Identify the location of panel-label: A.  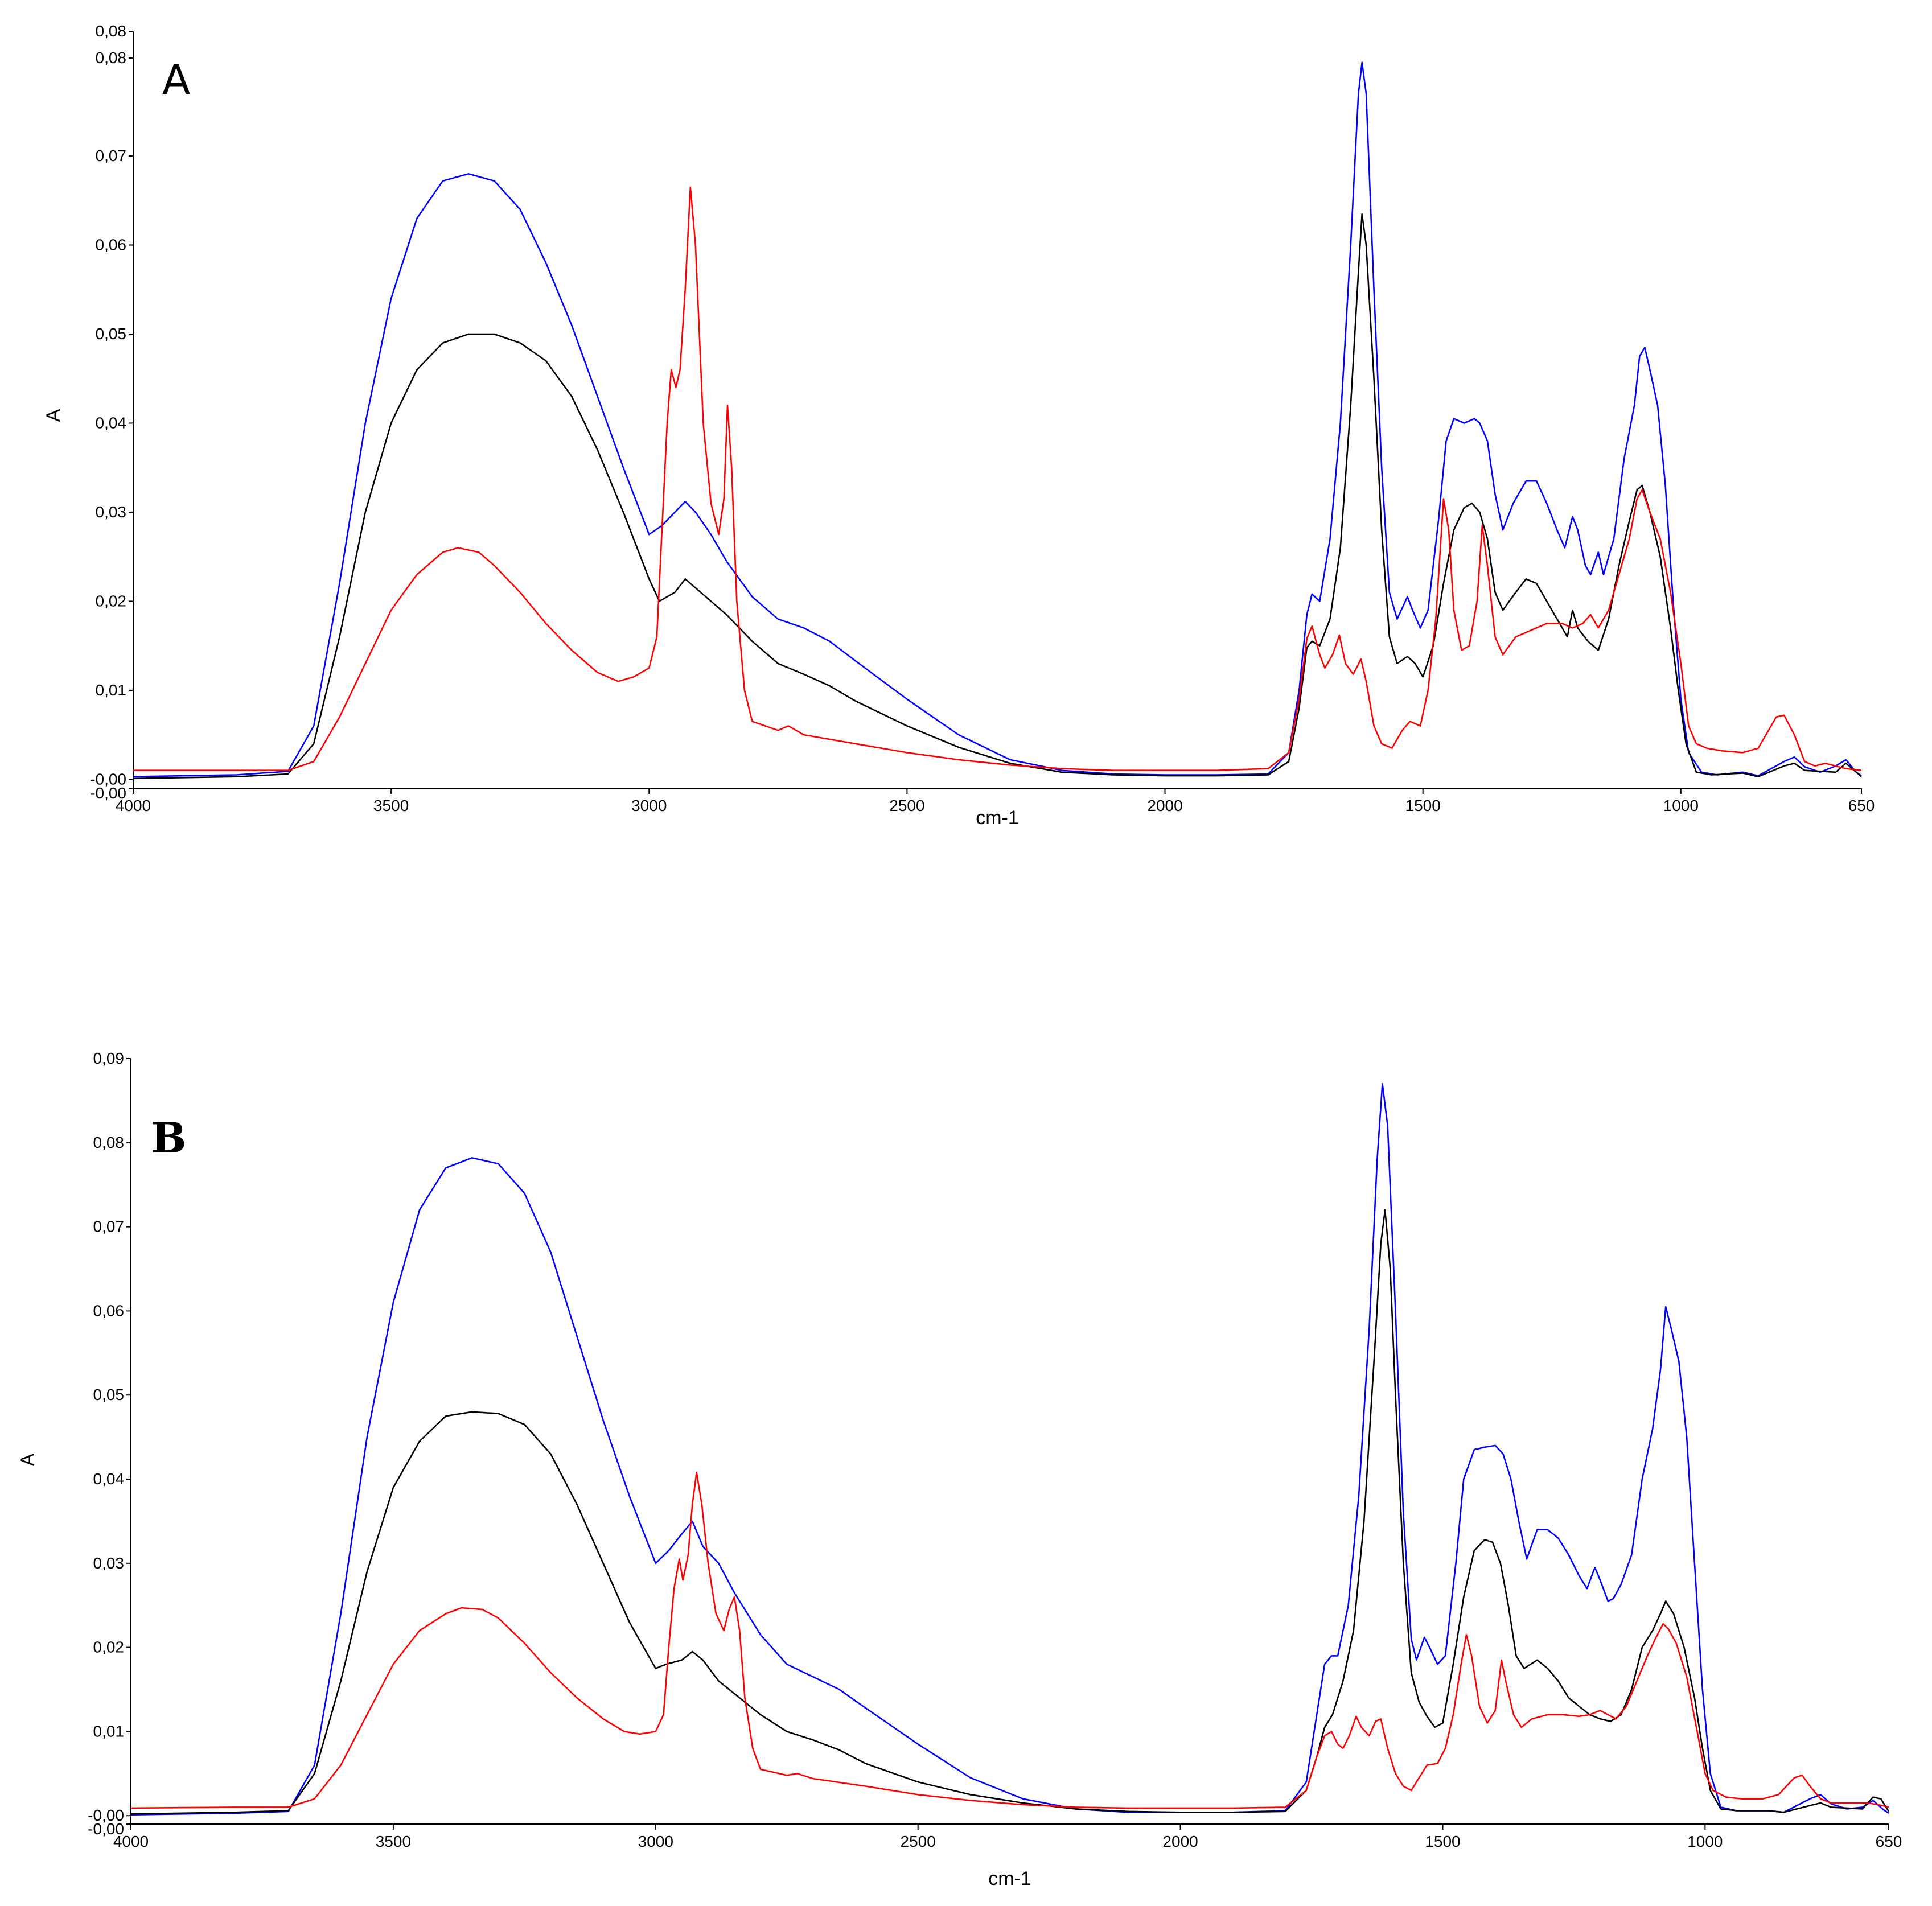
(176, 80).